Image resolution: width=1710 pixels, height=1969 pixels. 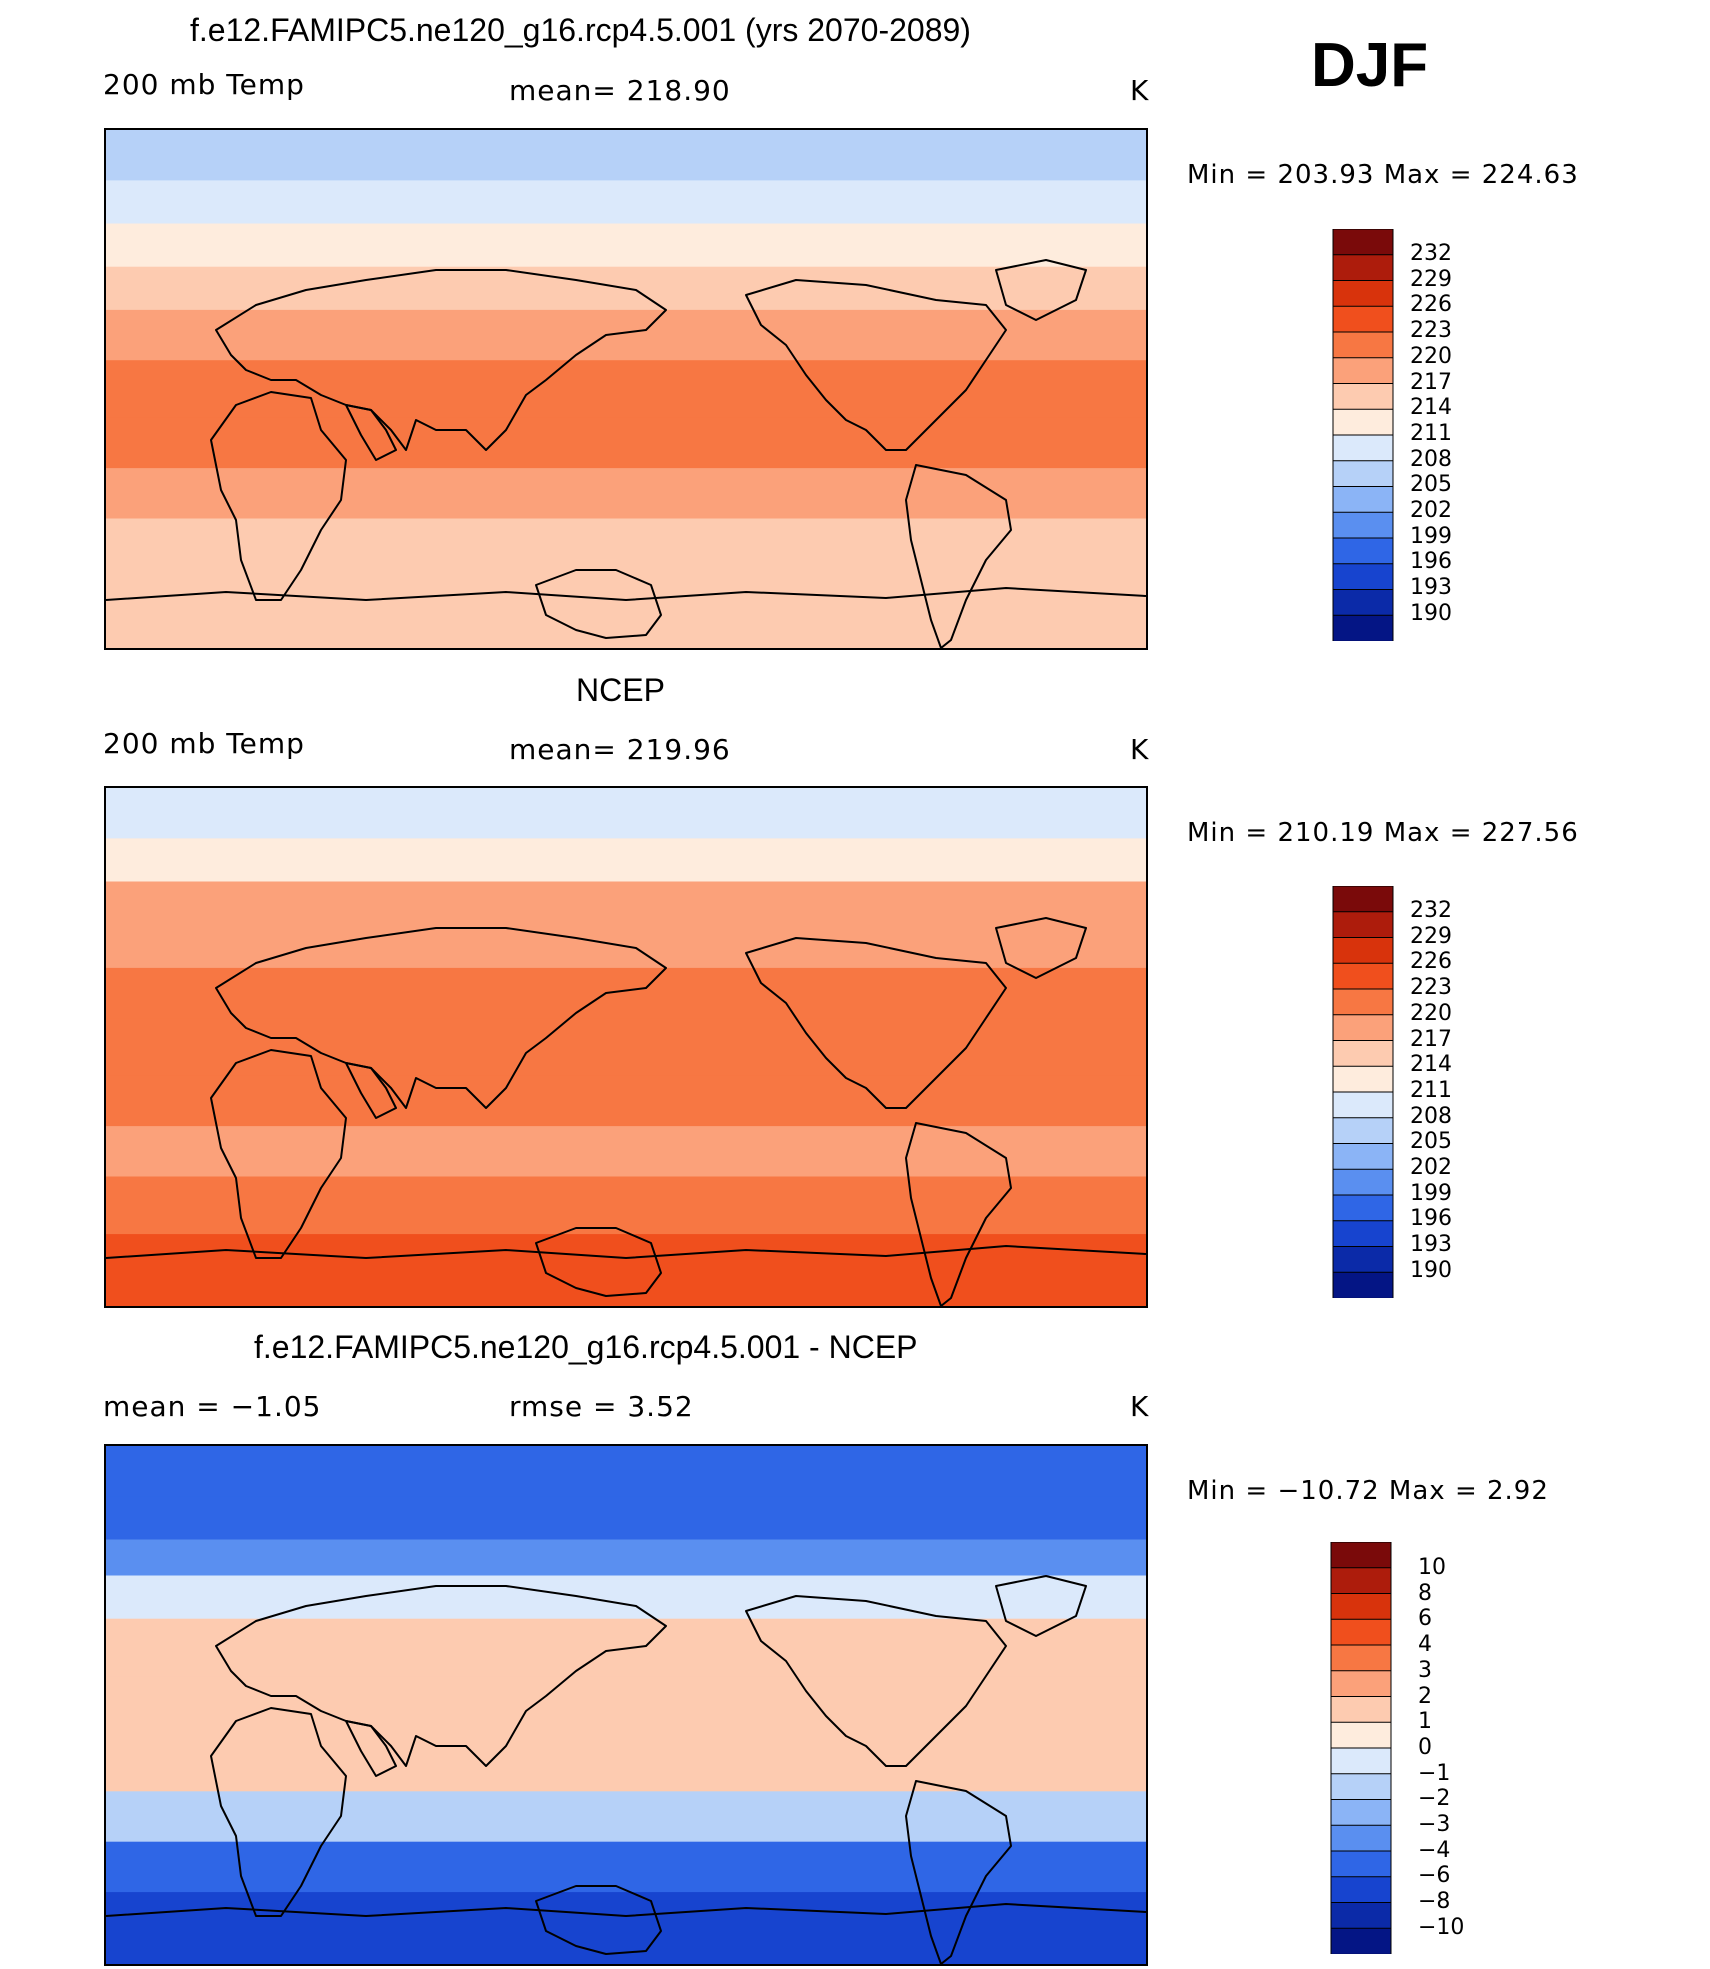 I want to click on panel-3-units-label: K, so click(x=1140, y=1406).